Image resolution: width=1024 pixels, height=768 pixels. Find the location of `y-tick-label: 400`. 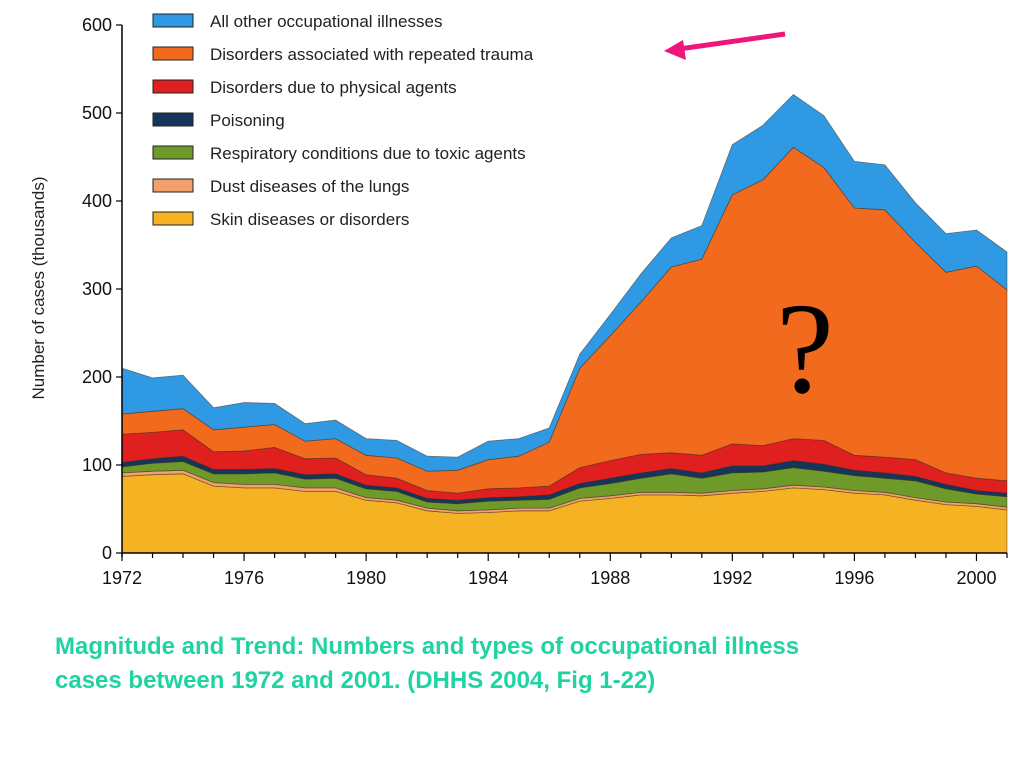

y-tick-label: 400 is located at coordinates (97, 201).